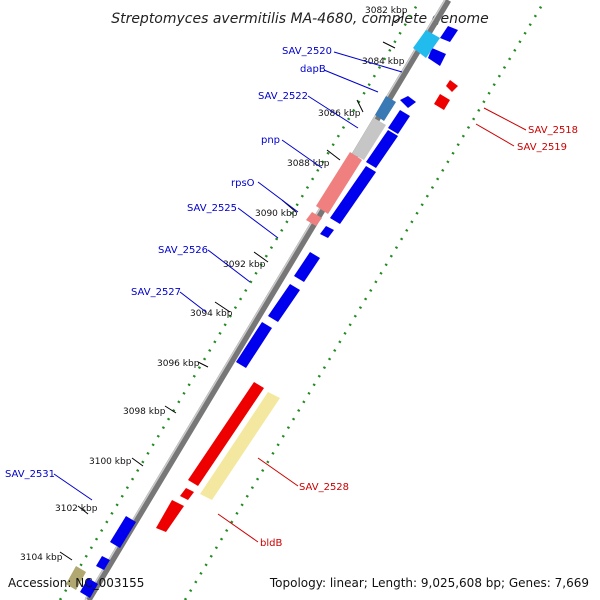 The height and width of the screenshot is (600, 600). Describe the element at coordinates (385, 108) in the screenshot. I see `gene-steelblue` at that location.